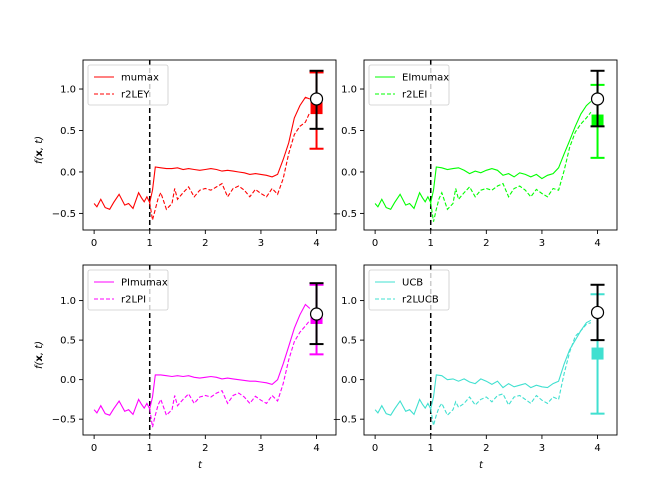  Describe the element at coordinates (200, 465) in the screenshot. I see `xlabel-left: t` at that location.